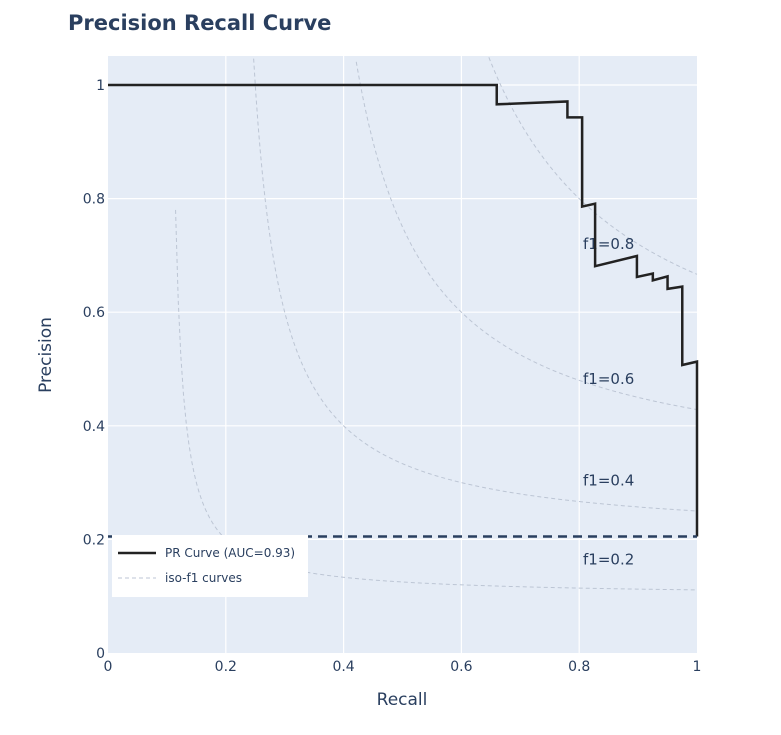 The height and width of the screenshot is (735, 781). Describe the element at coordinates (226, 667) in the screenshot. I see `x-tick-label: 0.2` at that location.